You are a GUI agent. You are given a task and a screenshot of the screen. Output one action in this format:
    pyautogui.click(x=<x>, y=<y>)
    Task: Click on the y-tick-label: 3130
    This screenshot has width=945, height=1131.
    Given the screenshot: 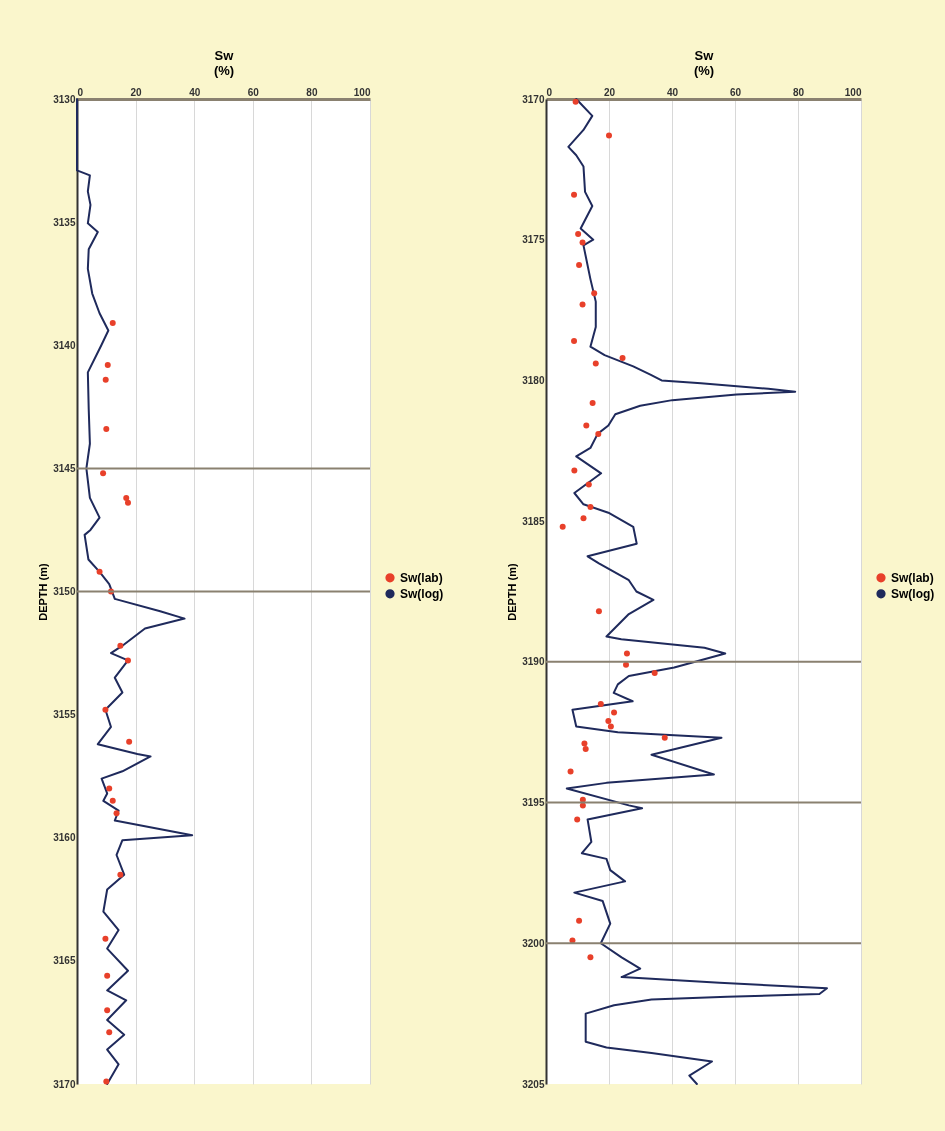 What is the action you would take?
    pyautogui.click(x=64, y=99)
    